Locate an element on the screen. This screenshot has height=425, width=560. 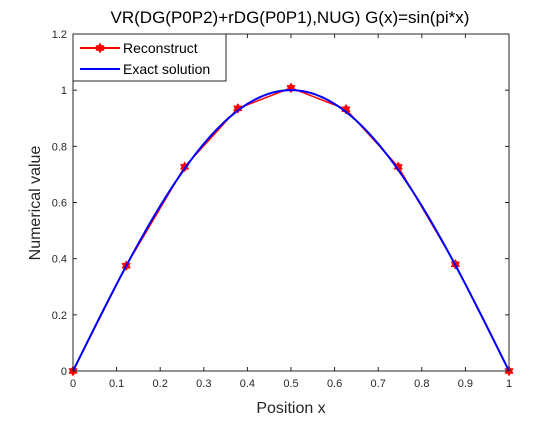
legend: Reconstruct Exact solution is located at coordinates (149, 57).